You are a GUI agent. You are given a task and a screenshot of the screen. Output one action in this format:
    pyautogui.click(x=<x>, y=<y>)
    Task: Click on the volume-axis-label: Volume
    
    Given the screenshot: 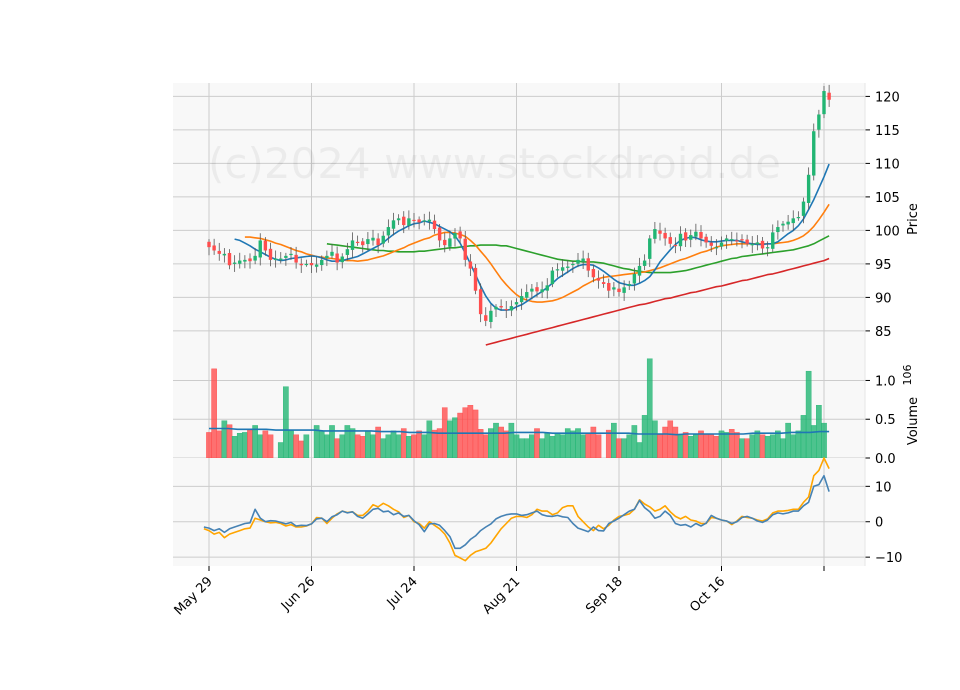 What is the action you would take?
    pyautogui.click(x=913, y=421)
    